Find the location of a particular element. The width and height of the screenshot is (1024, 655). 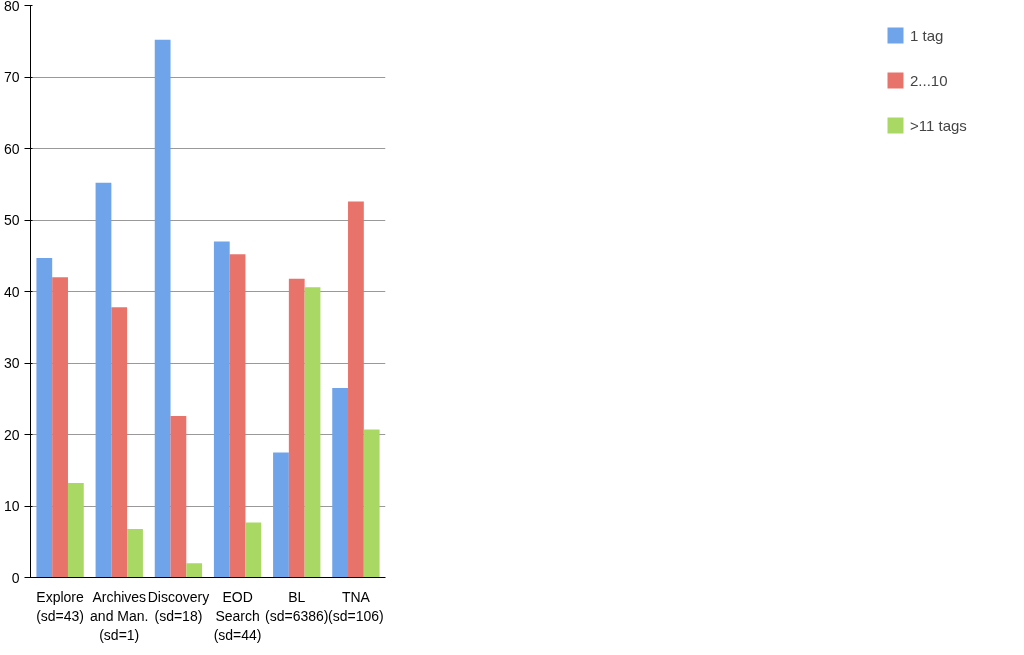

y-tick-label: 60 is located at coordinates (11, 148).